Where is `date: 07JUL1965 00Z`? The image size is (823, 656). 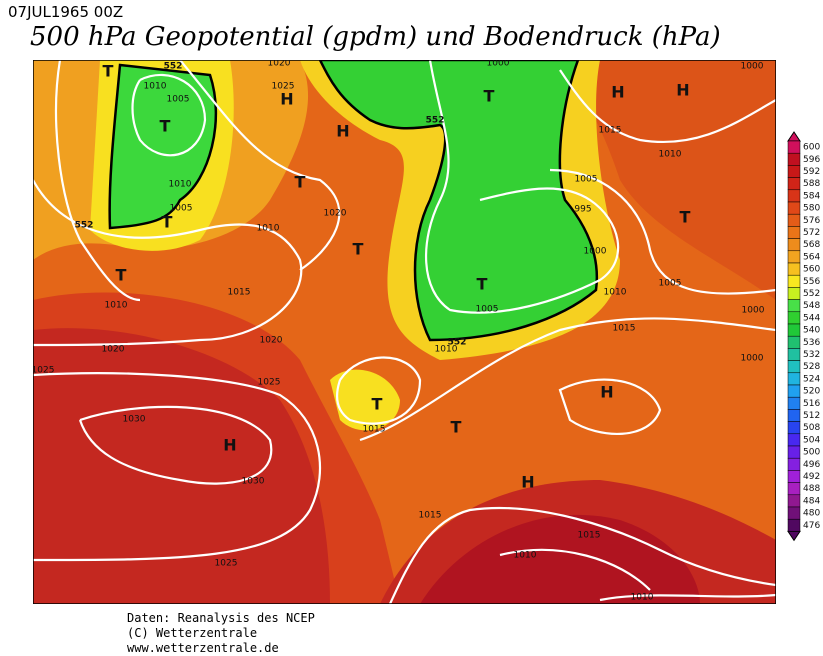
date: 07JUL1965 00Z is located at coordinates (65, 12).